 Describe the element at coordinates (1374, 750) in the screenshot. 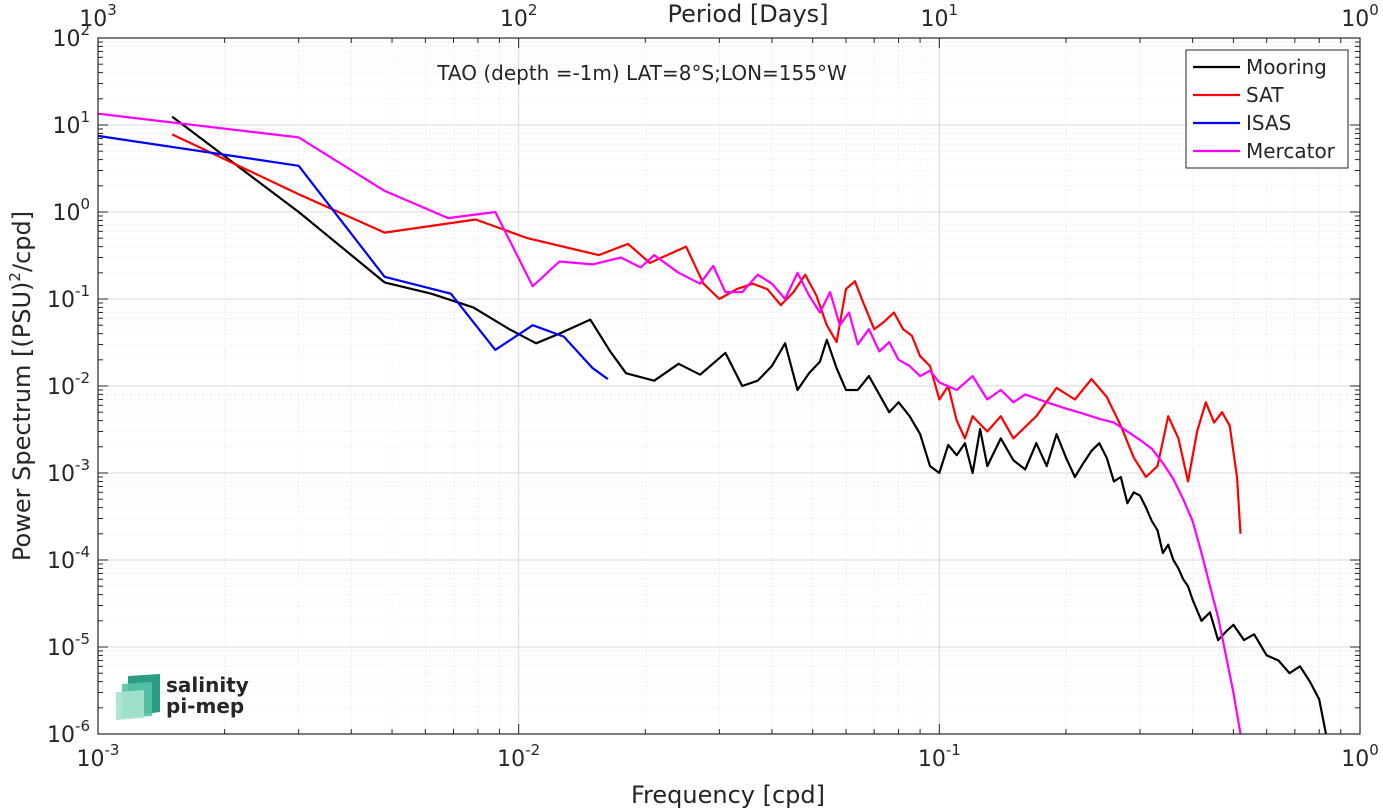

I see `x-tick-label-exponent: 0` at that location.